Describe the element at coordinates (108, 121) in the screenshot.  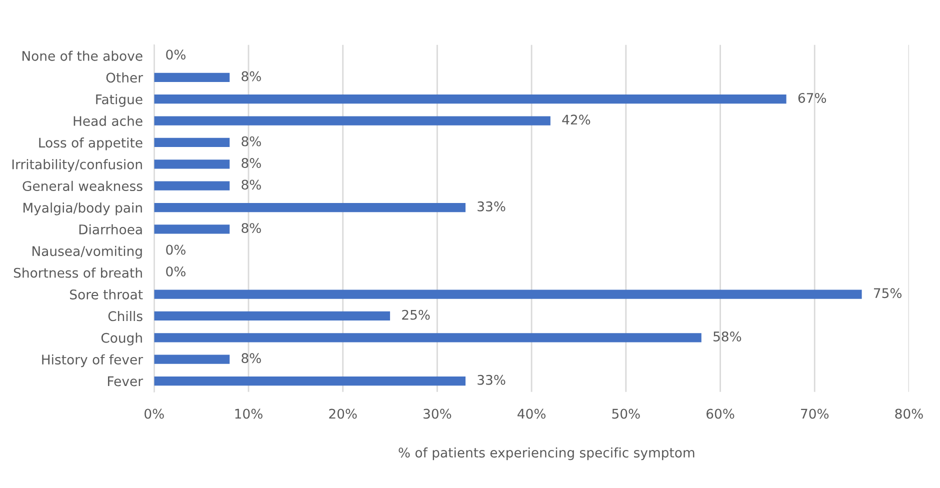
I see `y-tick-label: Head ache` at that location.